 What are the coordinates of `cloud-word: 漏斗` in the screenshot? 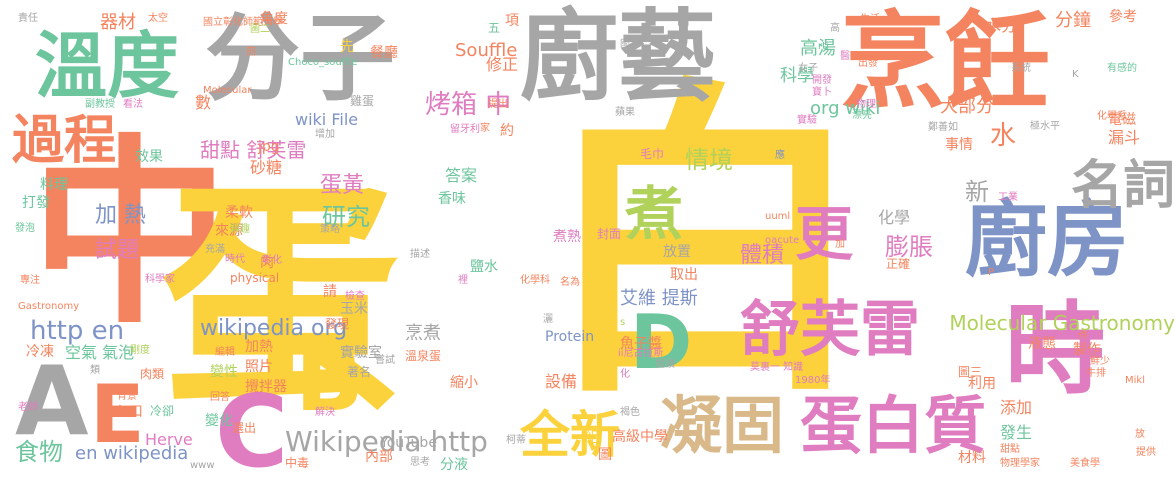 It's located at (1124, 137).